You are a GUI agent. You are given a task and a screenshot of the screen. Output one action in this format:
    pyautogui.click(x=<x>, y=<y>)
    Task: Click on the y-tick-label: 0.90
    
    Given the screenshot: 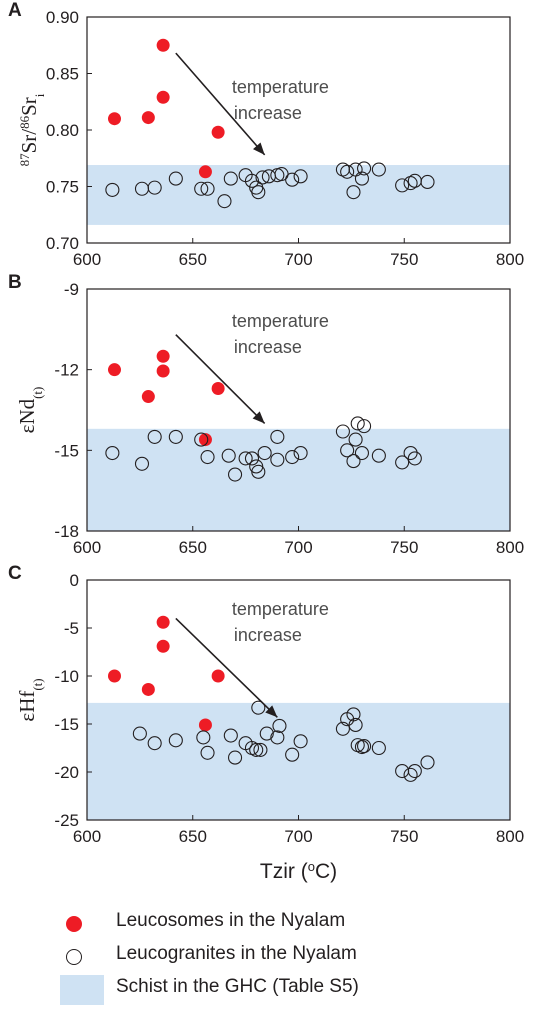 What is the action you would take?
    pyautogui.click(x=62, y=17)
    